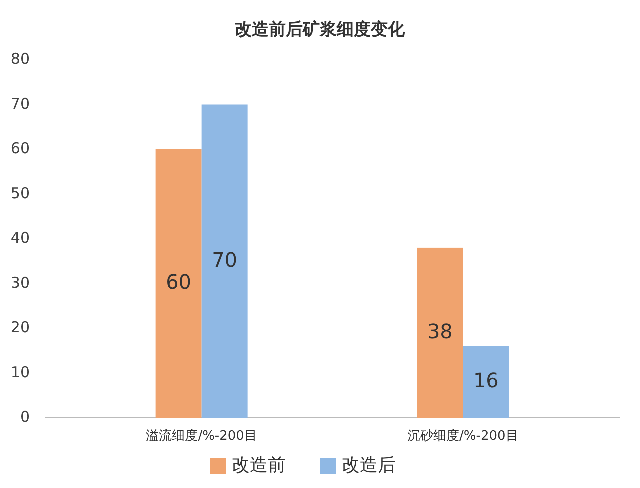 This screenshot has width=640, height=488. I want to click on y-tick-label: 10, so click(20, 372).